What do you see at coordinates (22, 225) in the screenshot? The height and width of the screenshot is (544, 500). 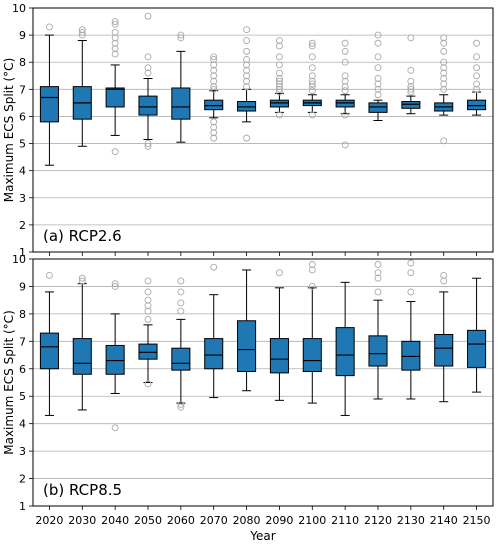 I see `y-tick-label: 2` at bounding box center [22, 225].